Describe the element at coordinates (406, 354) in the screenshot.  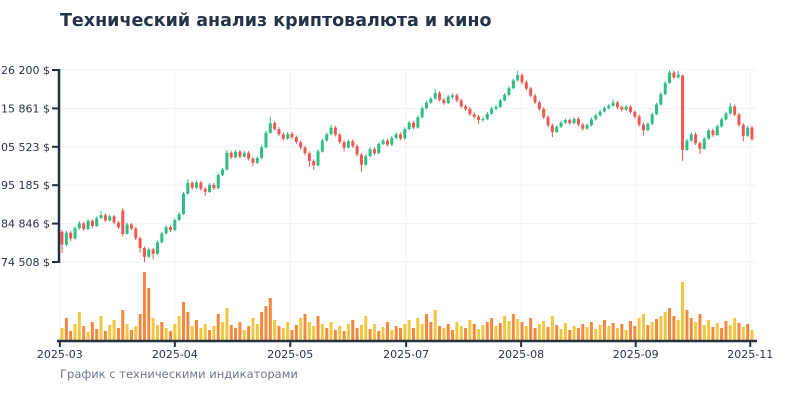
I see `x-axis-tick-label: 2025-07` at that location.